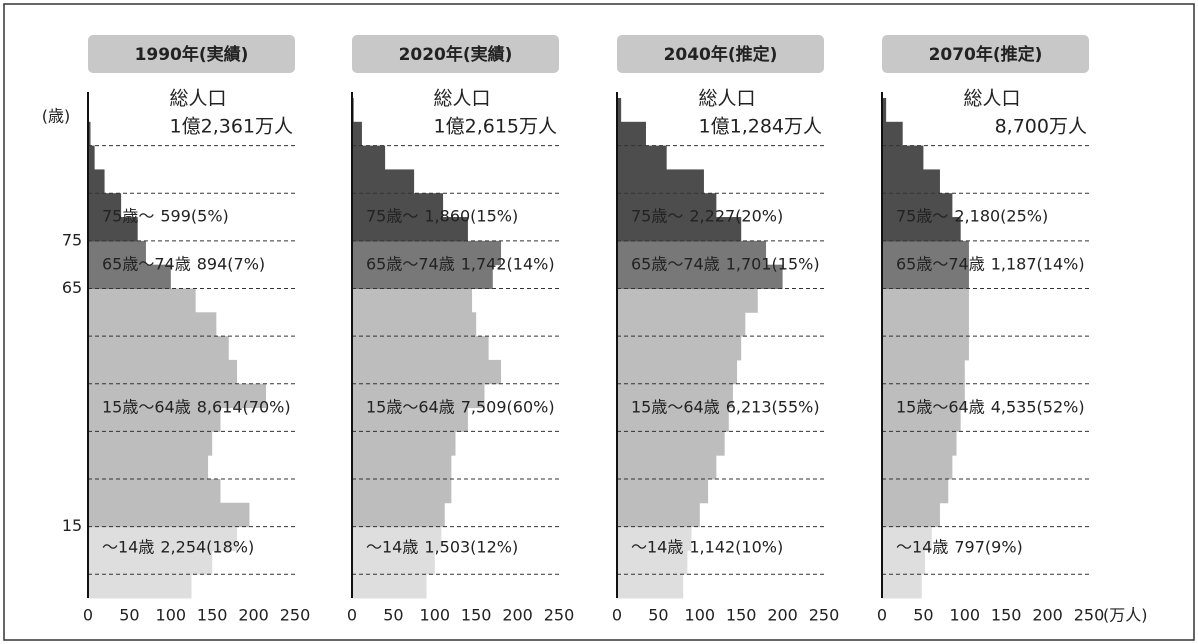 The height and width of the screenshot is (644, 1198). What do you see at coordinates (72, 525) in the screenshot?
I see `y-tick-label: 15` at bounding box center [72, 525].